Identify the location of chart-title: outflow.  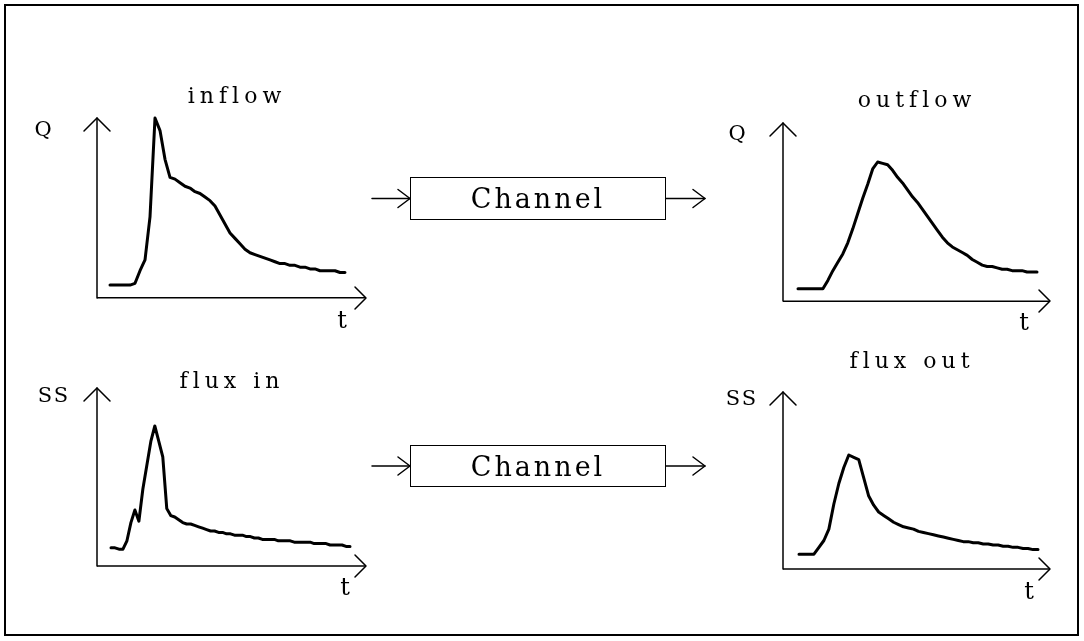
(917, 99).